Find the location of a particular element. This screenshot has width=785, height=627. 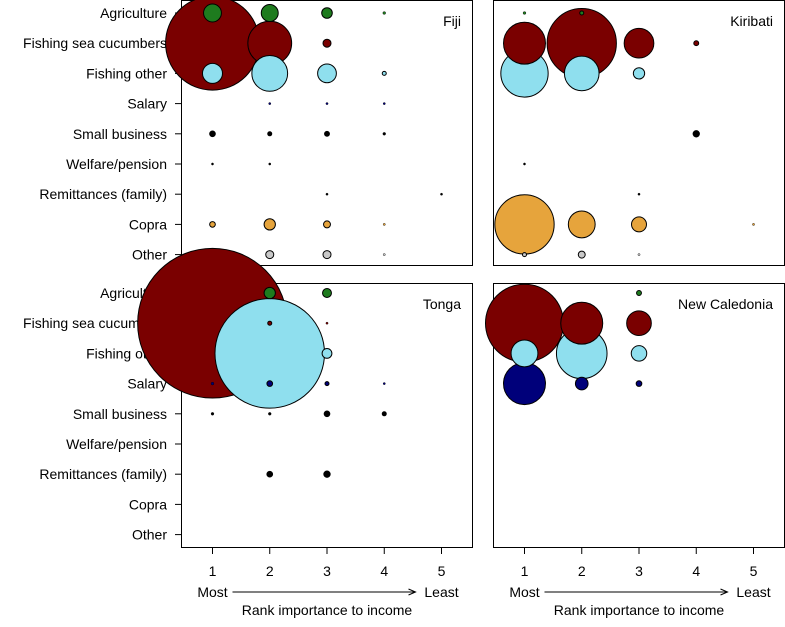

panel-title-fiji: Fiji is located at coordinates (452, 21).